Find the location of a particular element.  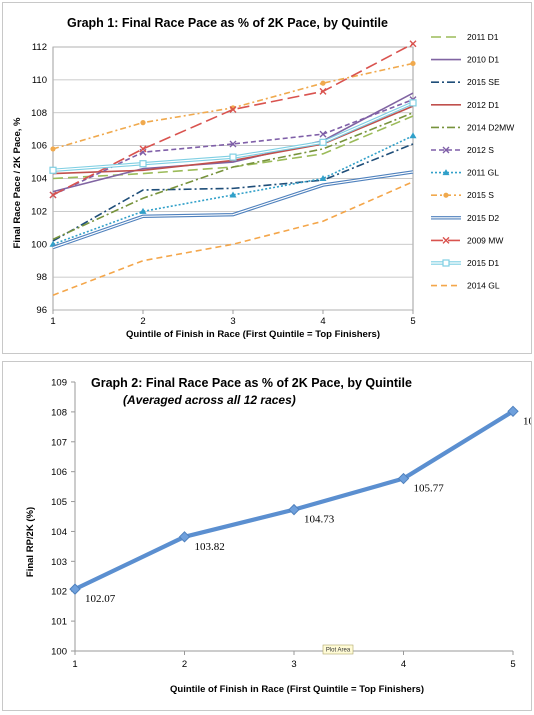

graph-1-legend-label: 2011 GL is located at coordinates (483, 173).